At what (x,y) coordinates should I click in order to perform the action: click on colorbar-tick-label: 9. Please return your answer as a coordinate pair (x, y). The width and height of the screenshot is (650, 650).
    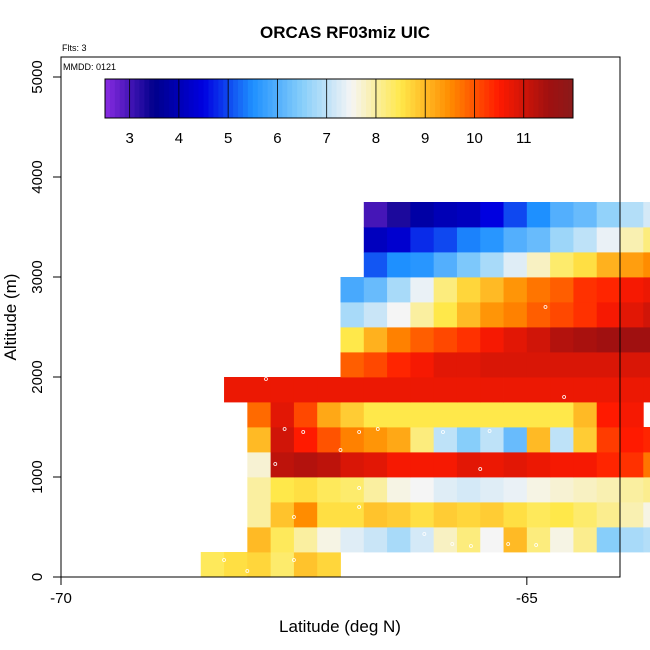
    Looking at the image, I should click on (425, 138).